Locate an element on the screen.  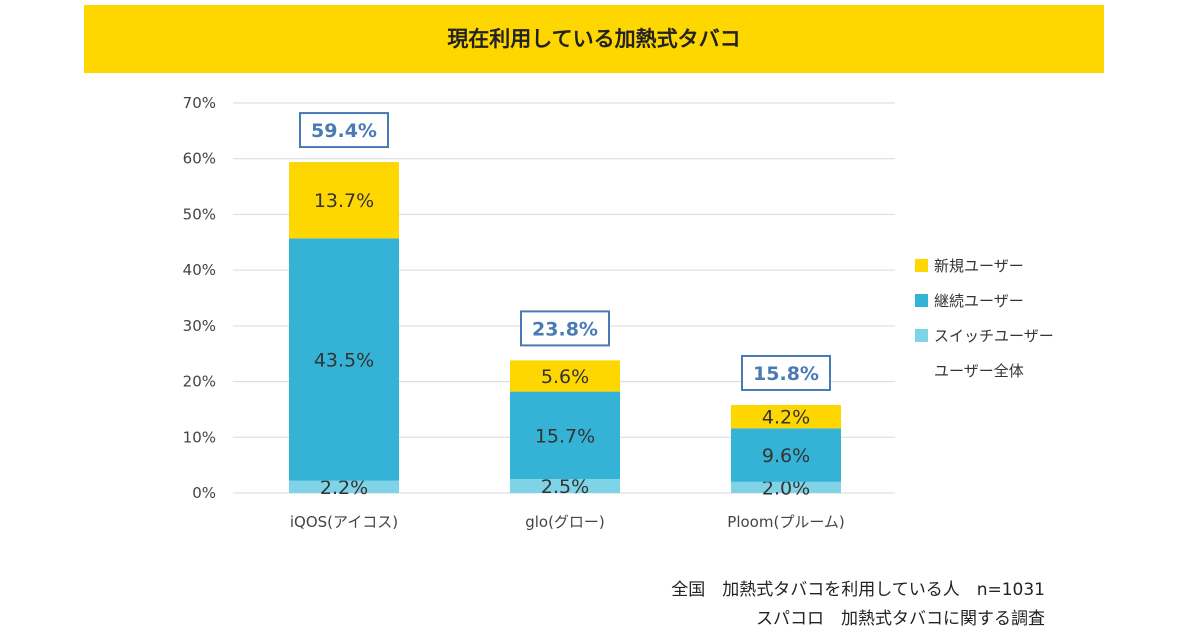
data-label: 2.2% is located at coordinates (344, 488).